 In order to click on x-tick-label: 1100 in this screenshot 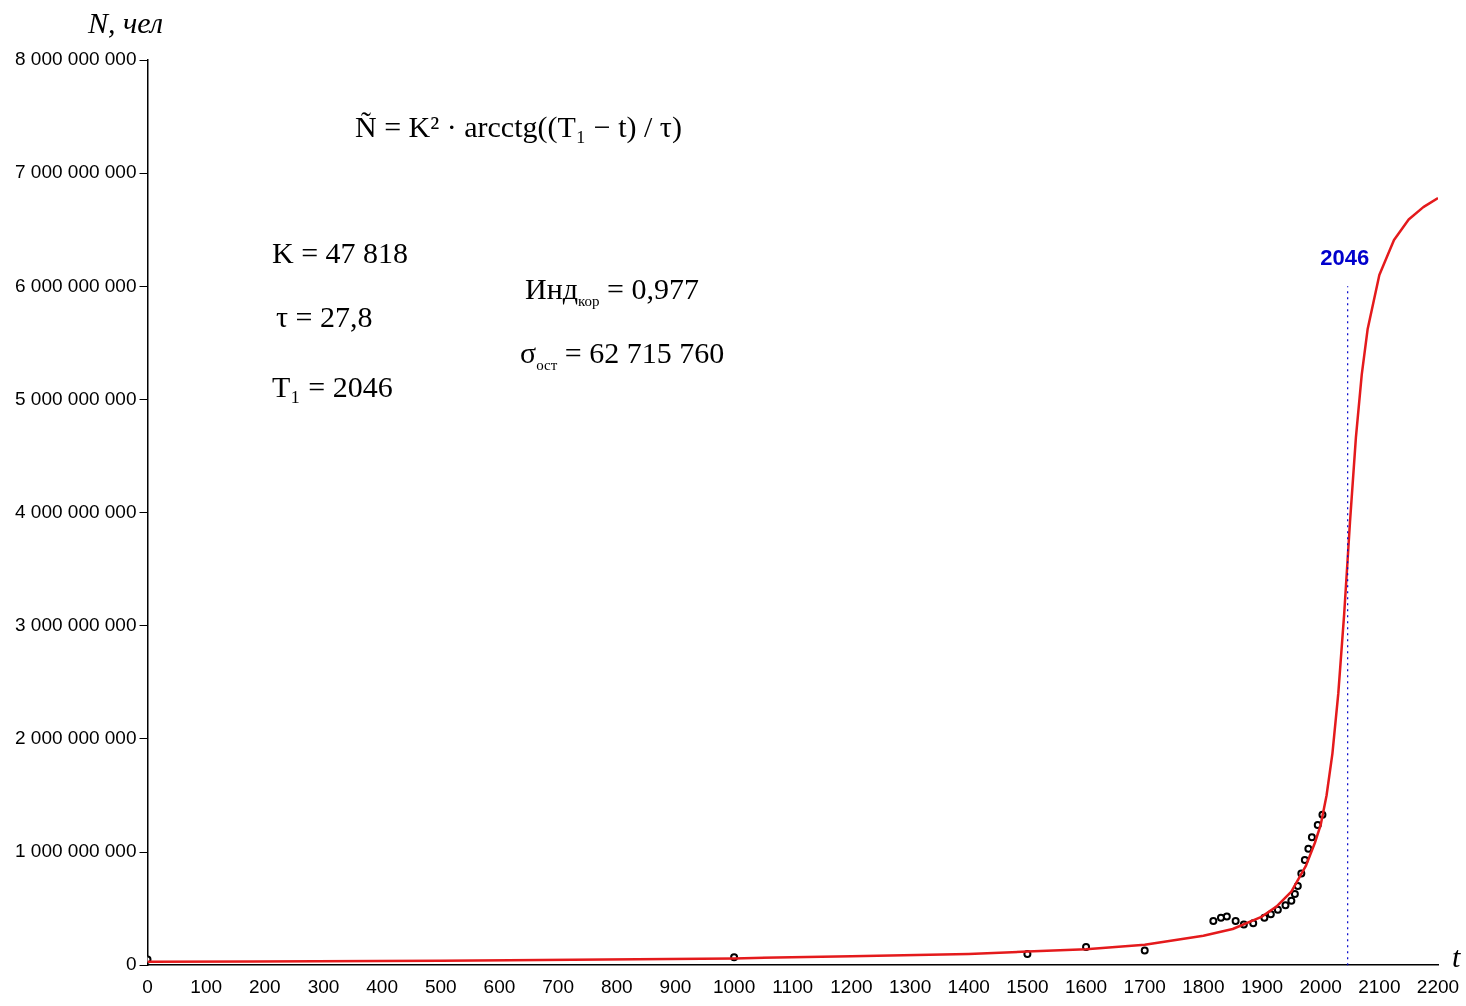, I will do `click(793, 986)`.